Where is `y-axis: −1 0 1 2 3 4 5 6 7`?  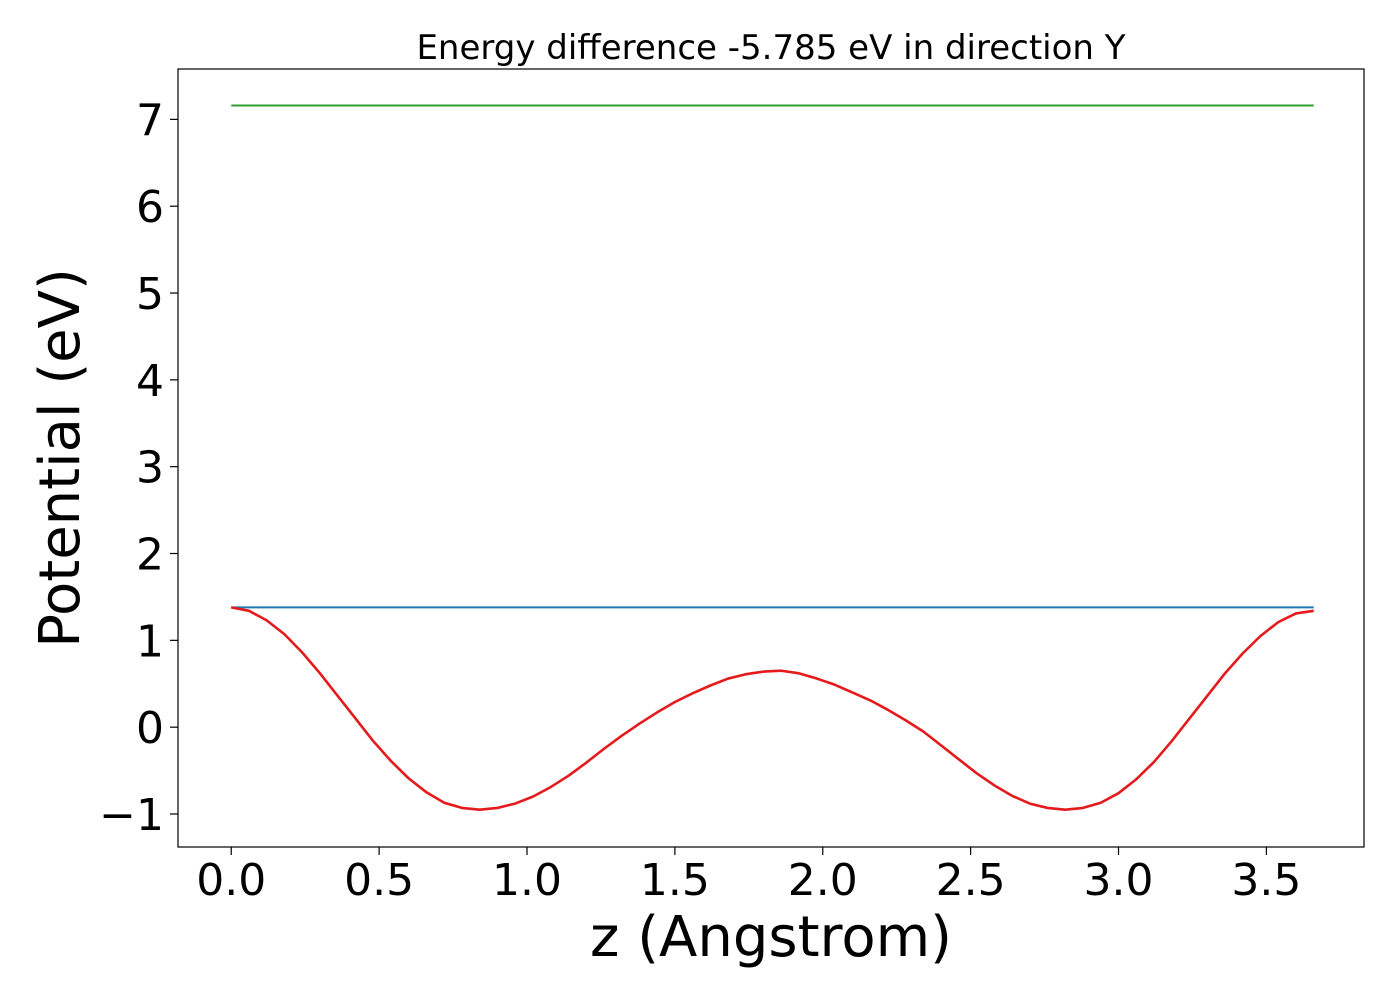 y-axis: −1 0 1 2 3 4 5 6 7 is located at coordinates (138, 468).